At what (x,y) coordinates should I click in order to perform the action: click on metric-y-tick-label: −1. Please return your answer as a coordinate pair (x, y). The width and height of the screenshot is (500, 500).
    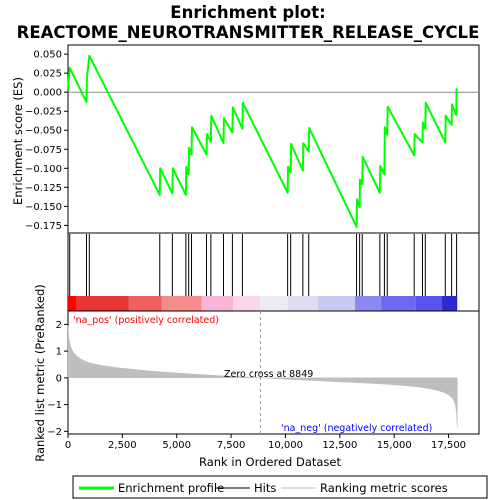
    Looking at the image, I should click on (54, 405).